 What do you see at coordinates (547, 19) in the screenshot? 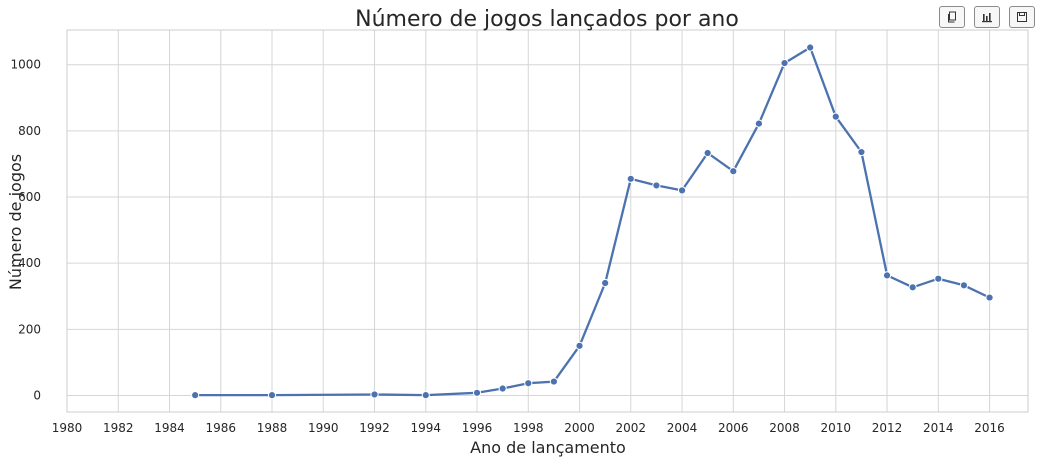
I see `chart-title: Número de jogos lançados por ano` at bounding box center [547, 19].